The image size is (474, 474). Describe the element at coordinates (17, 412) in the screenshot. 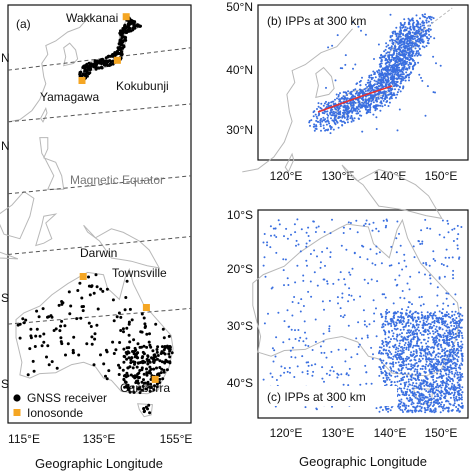

I see `legend-marker-ionosonde` at that location.